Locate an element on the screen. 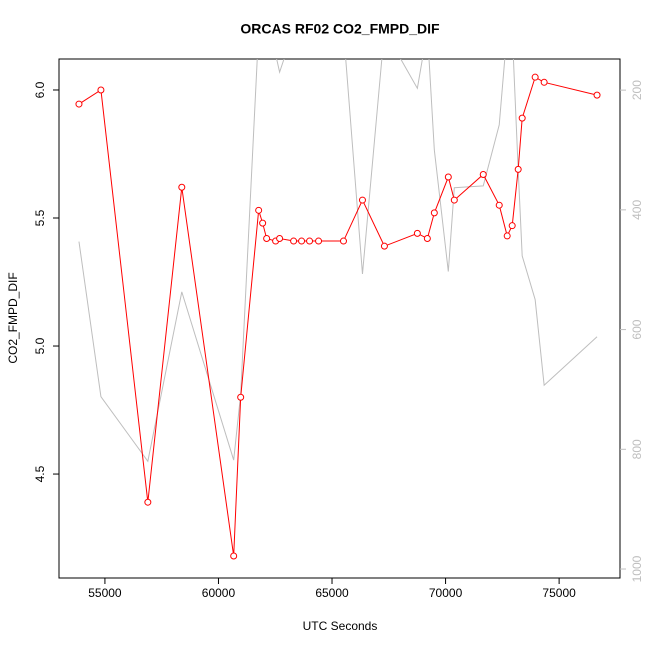 The height and width of the screenshot is (655, 650). x-tick-label: 70000 is located at coordinates (446, 593).